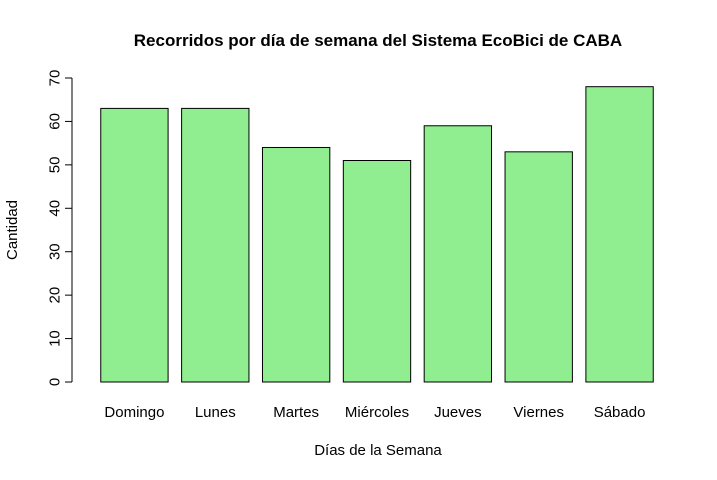 This screenshot has width=717, height=480. What do you see at coordinates (377, 412) in the screenshot?
I see `x-tick-label: Miércoles` at bounding box center [377, 412].